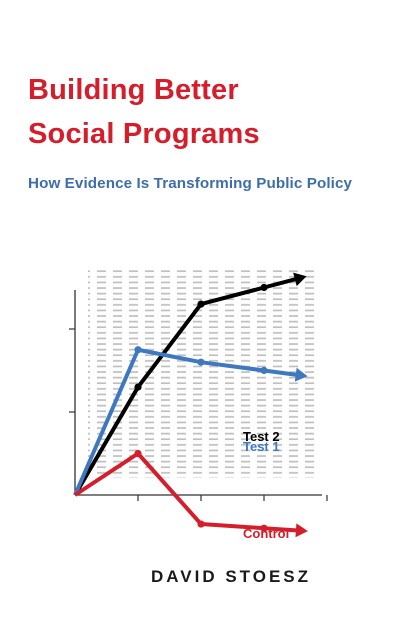 Image resolution: width=402 pixels, height=640 pixels. I want to click on author-name: DAVID STOESZ, so click(231, 576).